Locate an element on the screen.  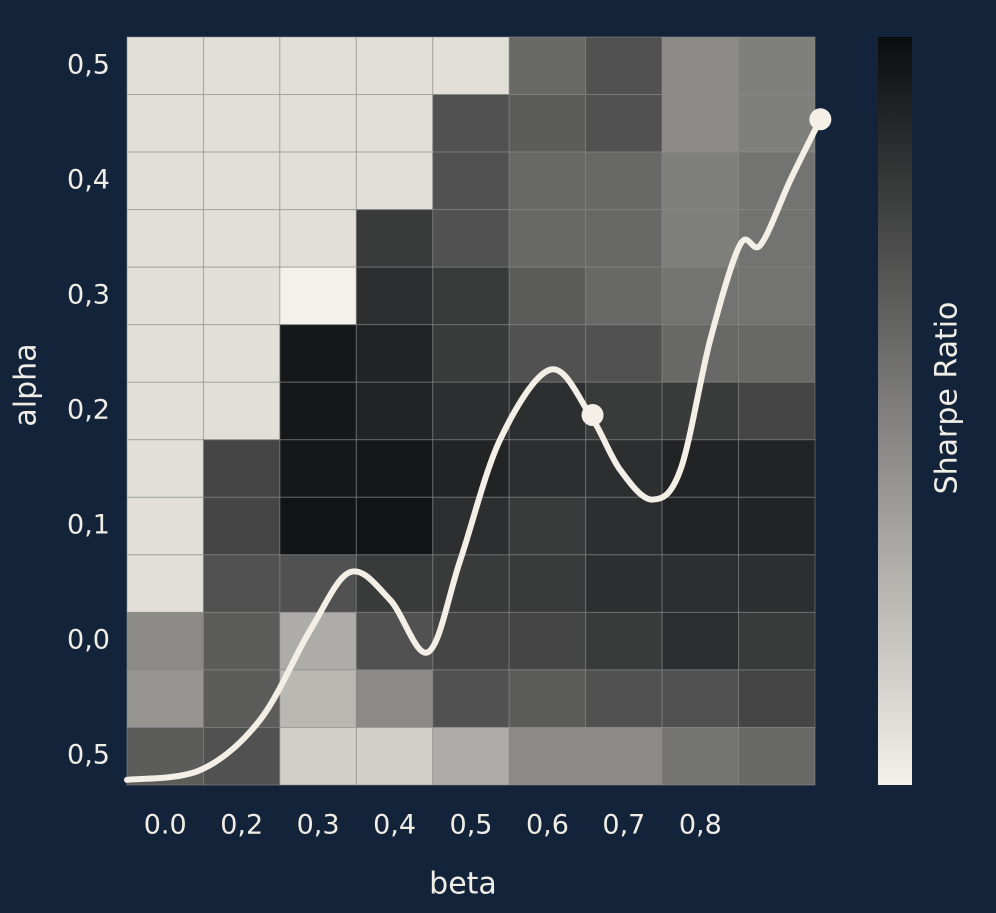
x-tick-label: 0,5 is located at coordinates (471, 825).